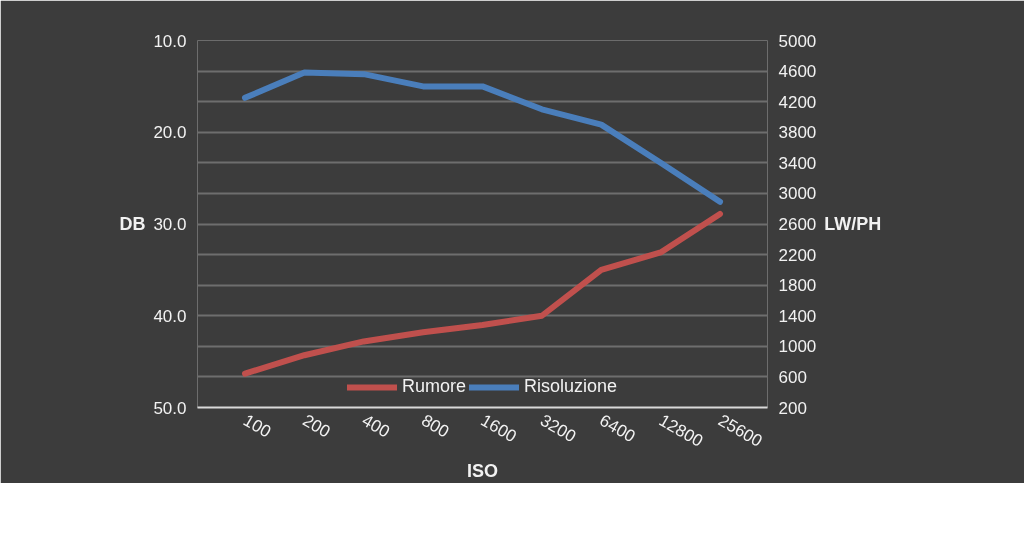 The width and height of the screenshot is (1024, 559). Describe the element at coordinates (170, 316) in the screenshot. I see `y-tick-label: 40.0` at that location.